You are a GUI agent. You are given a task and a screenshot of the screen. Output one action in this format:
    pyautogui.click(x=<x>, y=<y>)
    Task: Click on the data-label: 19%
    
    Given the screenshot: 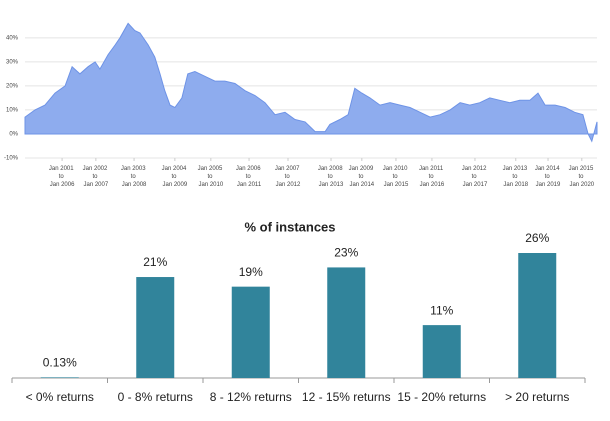 What is the action you would take?
    pyautogui.click(x=251, y=272)
    